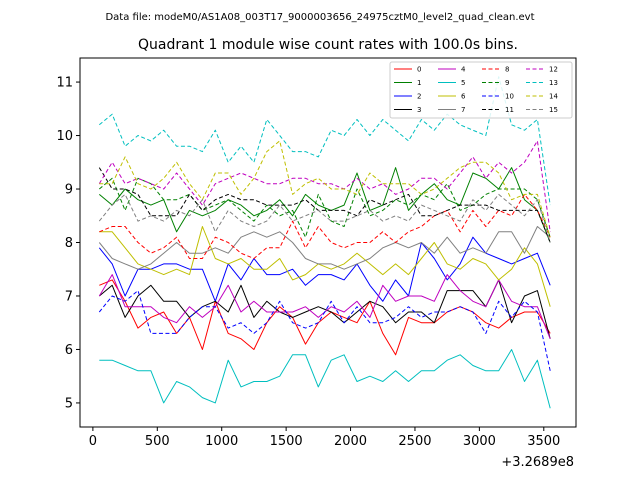  What do you see at coordinates (463, 70) in the screenshot?
I see `legend-label-4: 4` at bounding box center [463, 70].